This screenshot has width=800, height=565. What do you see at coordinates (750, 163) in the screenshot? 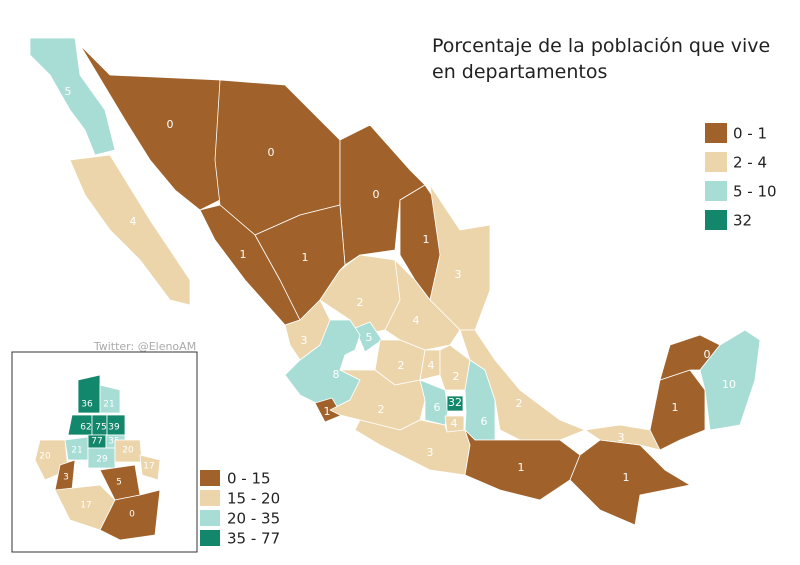
I see `legend-label: 2 - 4` at bounding box center [750, 163].